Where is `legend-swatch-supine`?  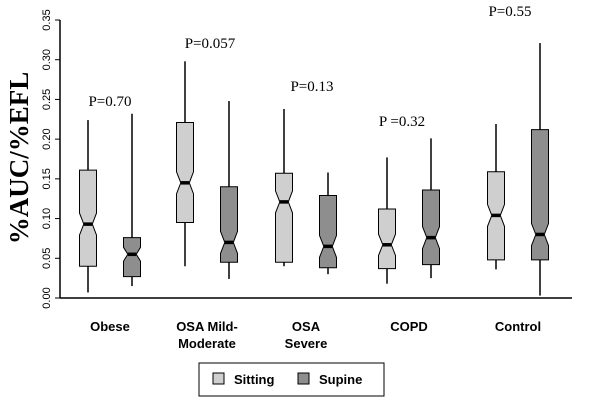
legend-swatch-supine is located at coordinates (303, 378).